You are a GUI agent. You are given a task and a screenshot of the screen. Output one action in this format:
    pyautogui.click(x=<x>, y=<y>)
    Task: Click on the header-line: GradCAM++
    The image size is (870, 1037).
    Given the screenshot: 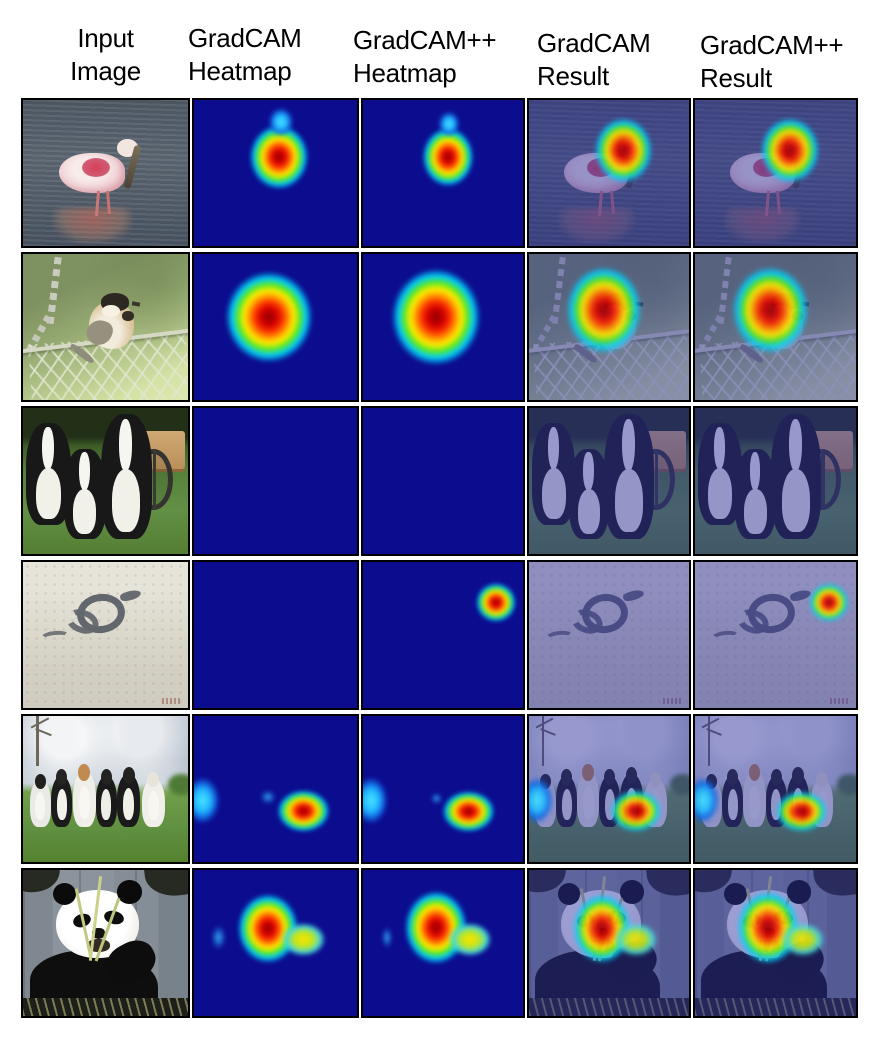 What is the action you would take?
    pyautogui.click(x=772, y=45)
    